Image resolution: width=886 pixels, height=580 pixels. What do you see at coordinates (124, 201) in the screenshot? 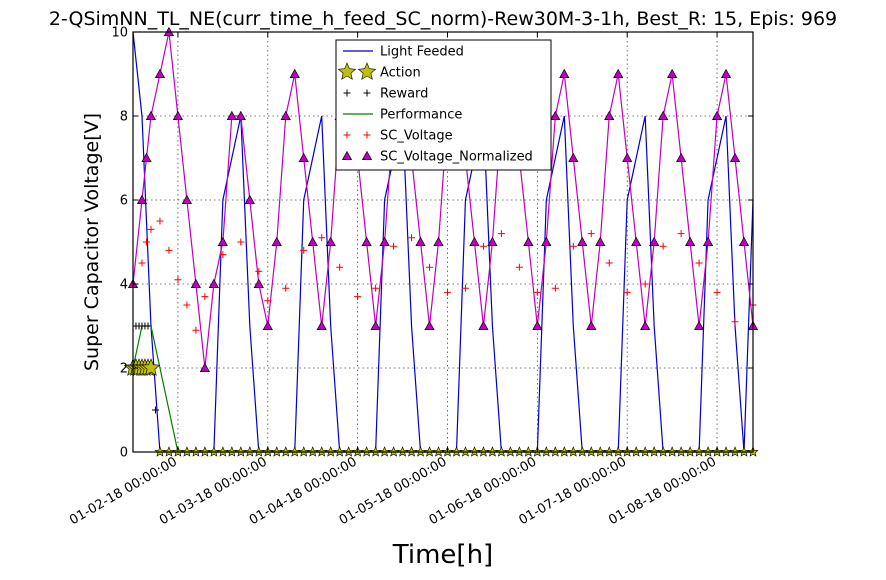
I see `y-tick-label: 6` at bounding box center [124, 201].